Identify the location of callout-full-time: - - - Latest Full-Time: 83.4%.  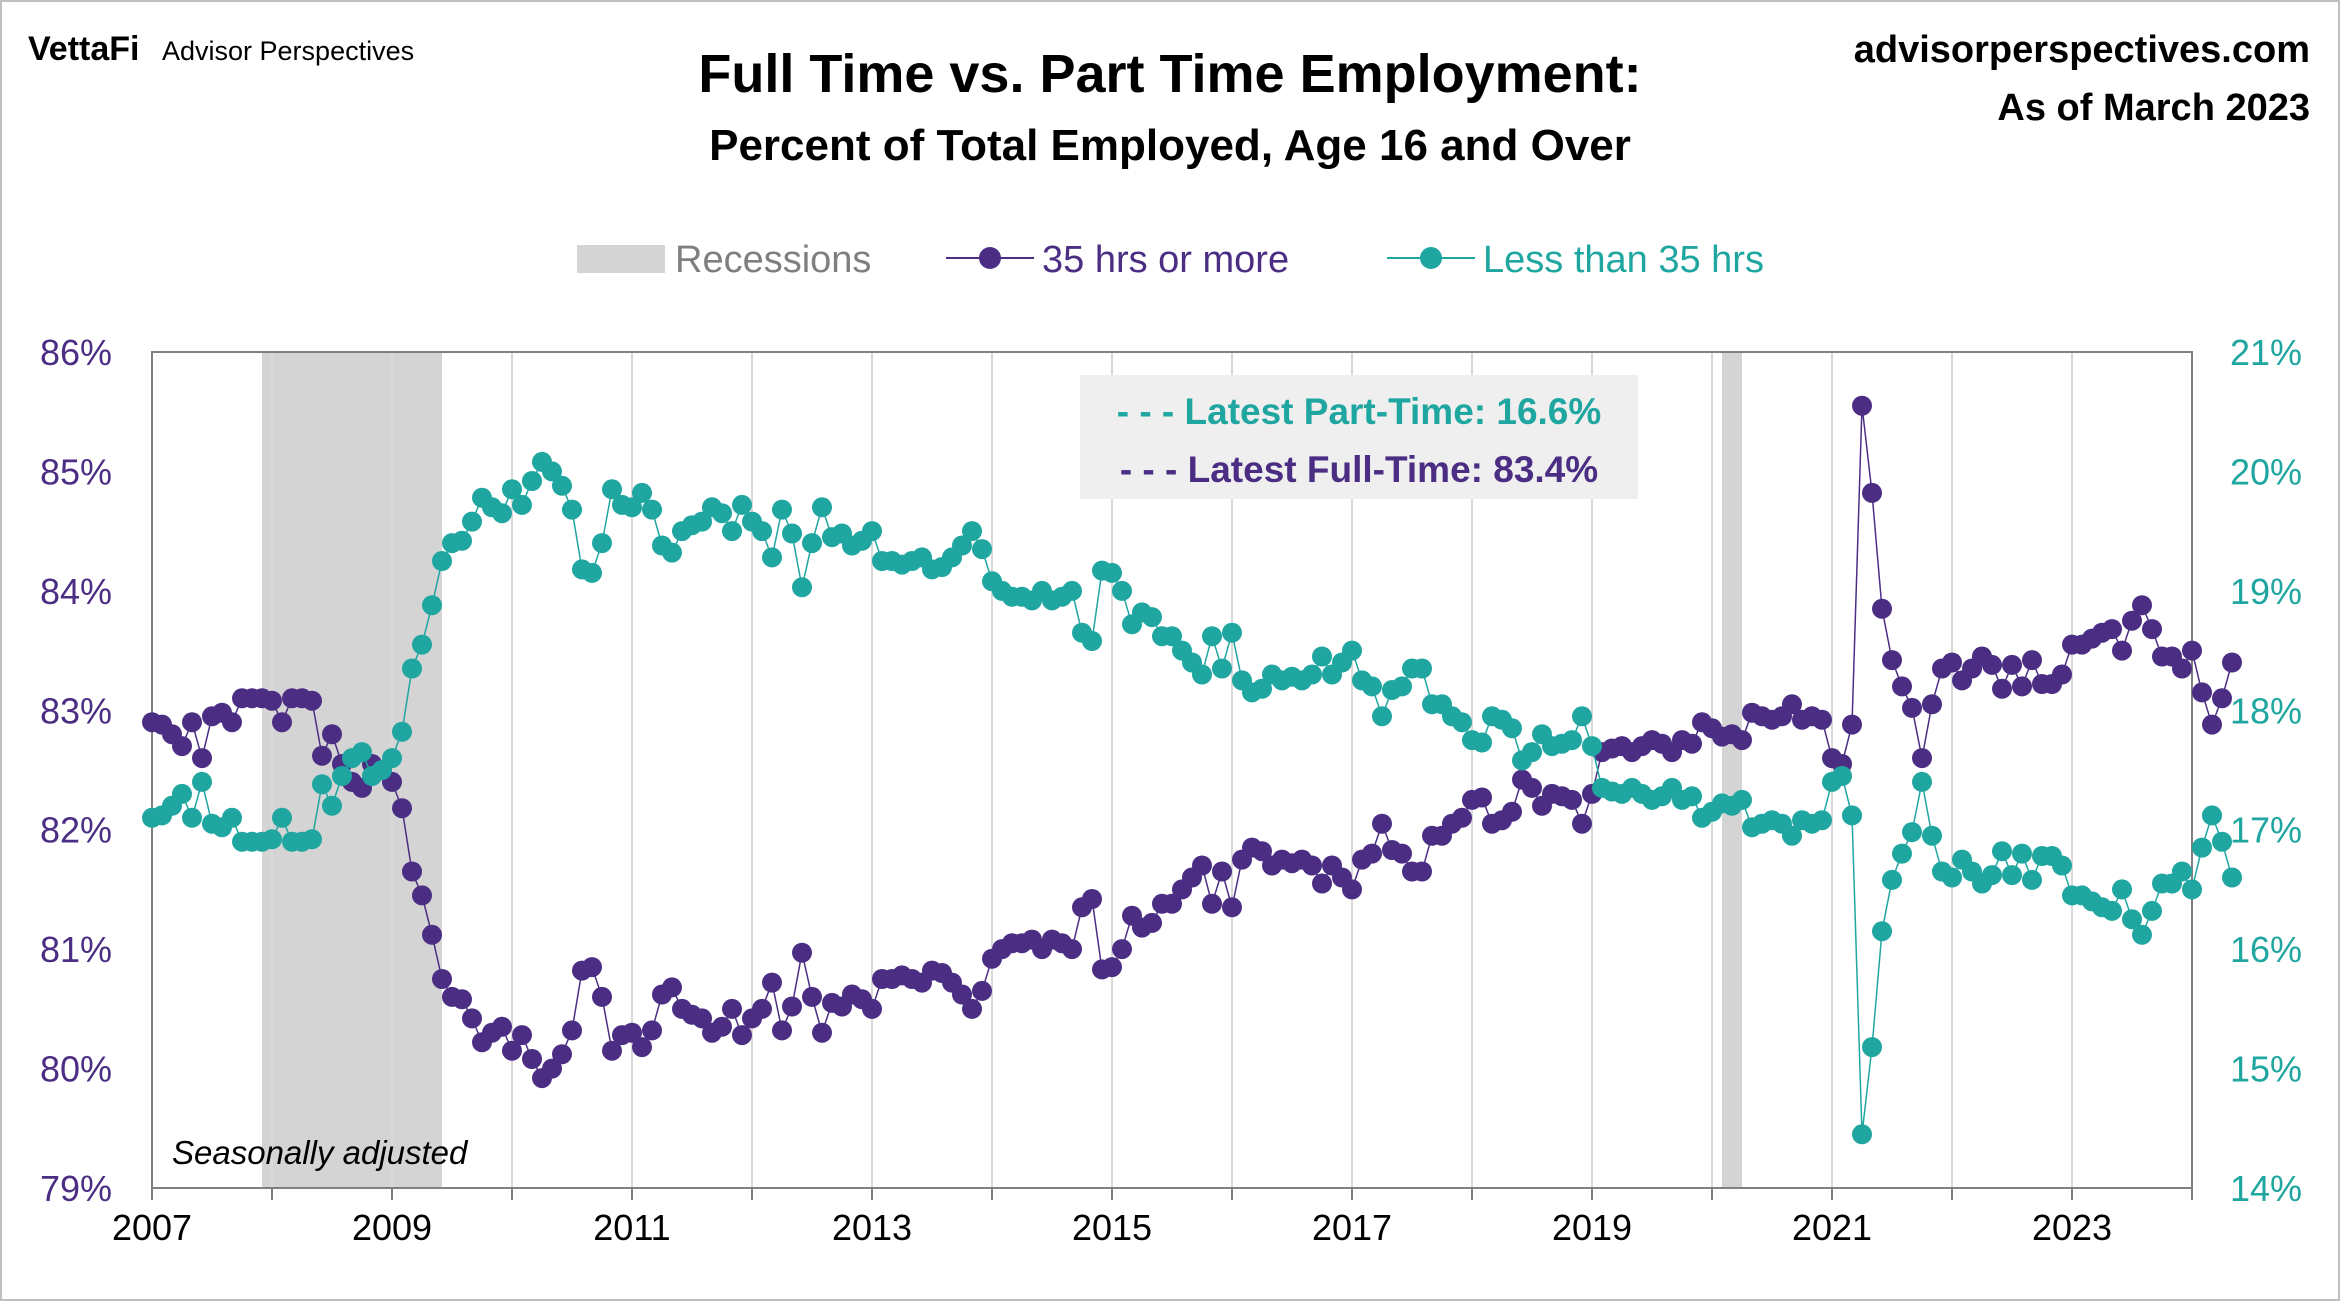
(1359, 469).